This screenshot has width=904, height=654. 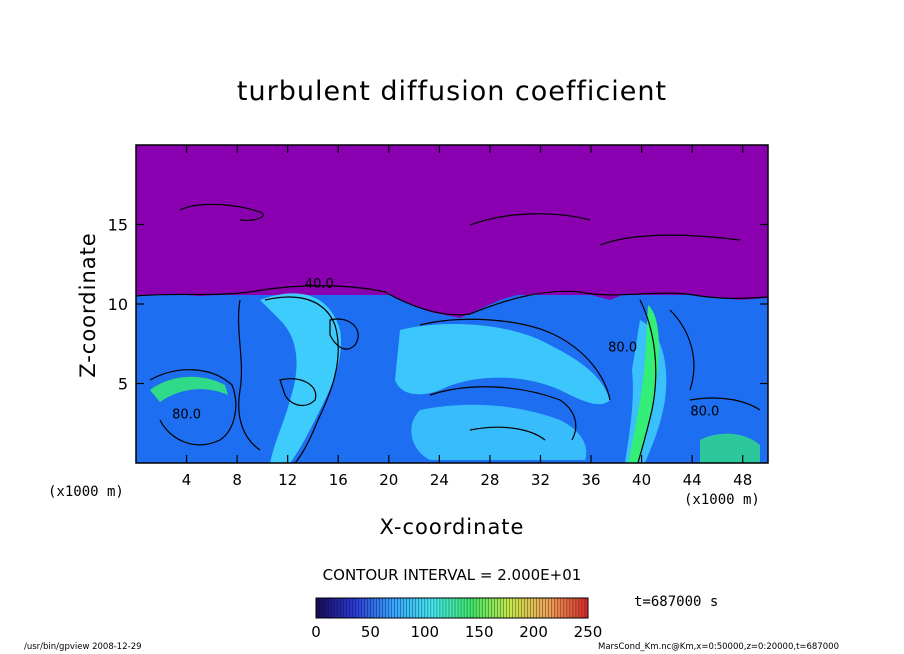 I want to click on field-plume-center, so click(x=499, y=432).